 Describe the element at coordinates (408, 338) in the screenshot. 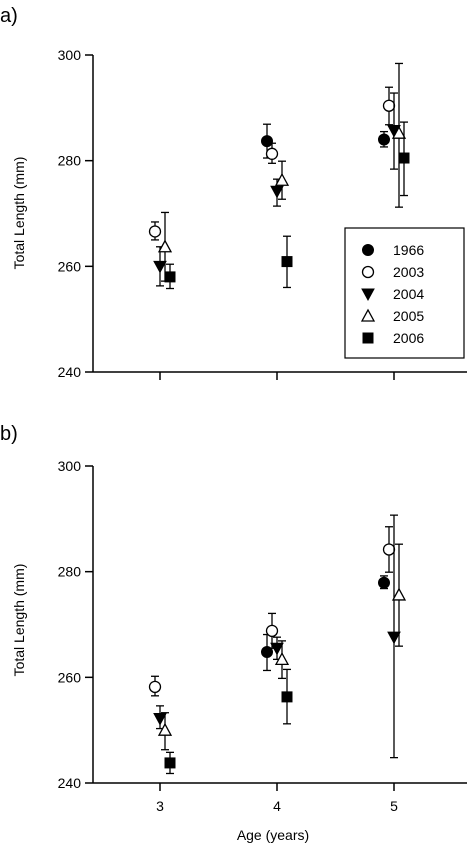

I see `legend-label-2006: 2006` at that location.